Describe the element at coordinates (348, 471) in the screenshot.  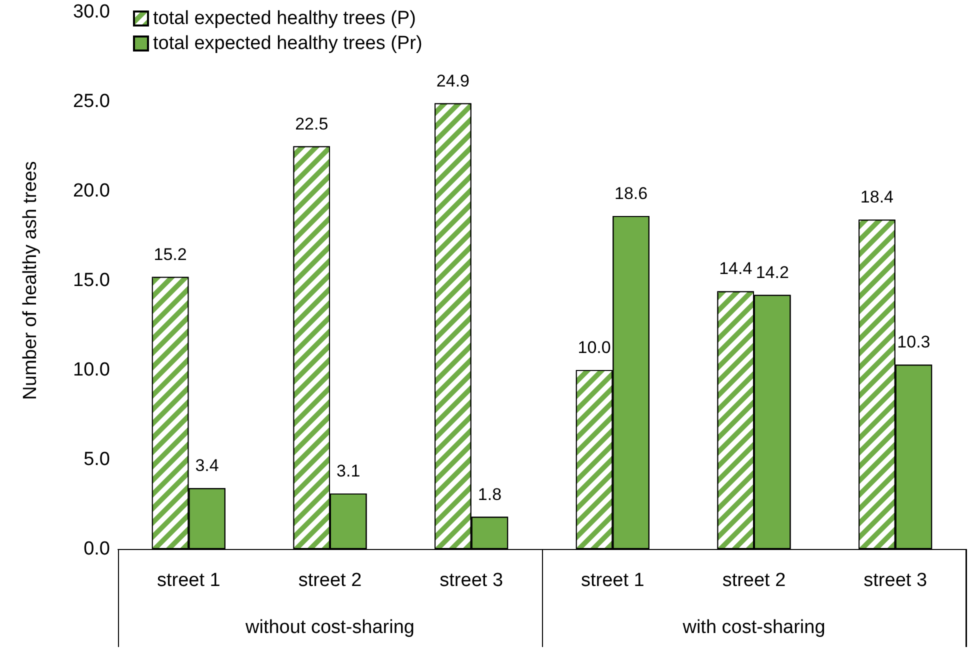
I see `data-label: 3.1` at that location.